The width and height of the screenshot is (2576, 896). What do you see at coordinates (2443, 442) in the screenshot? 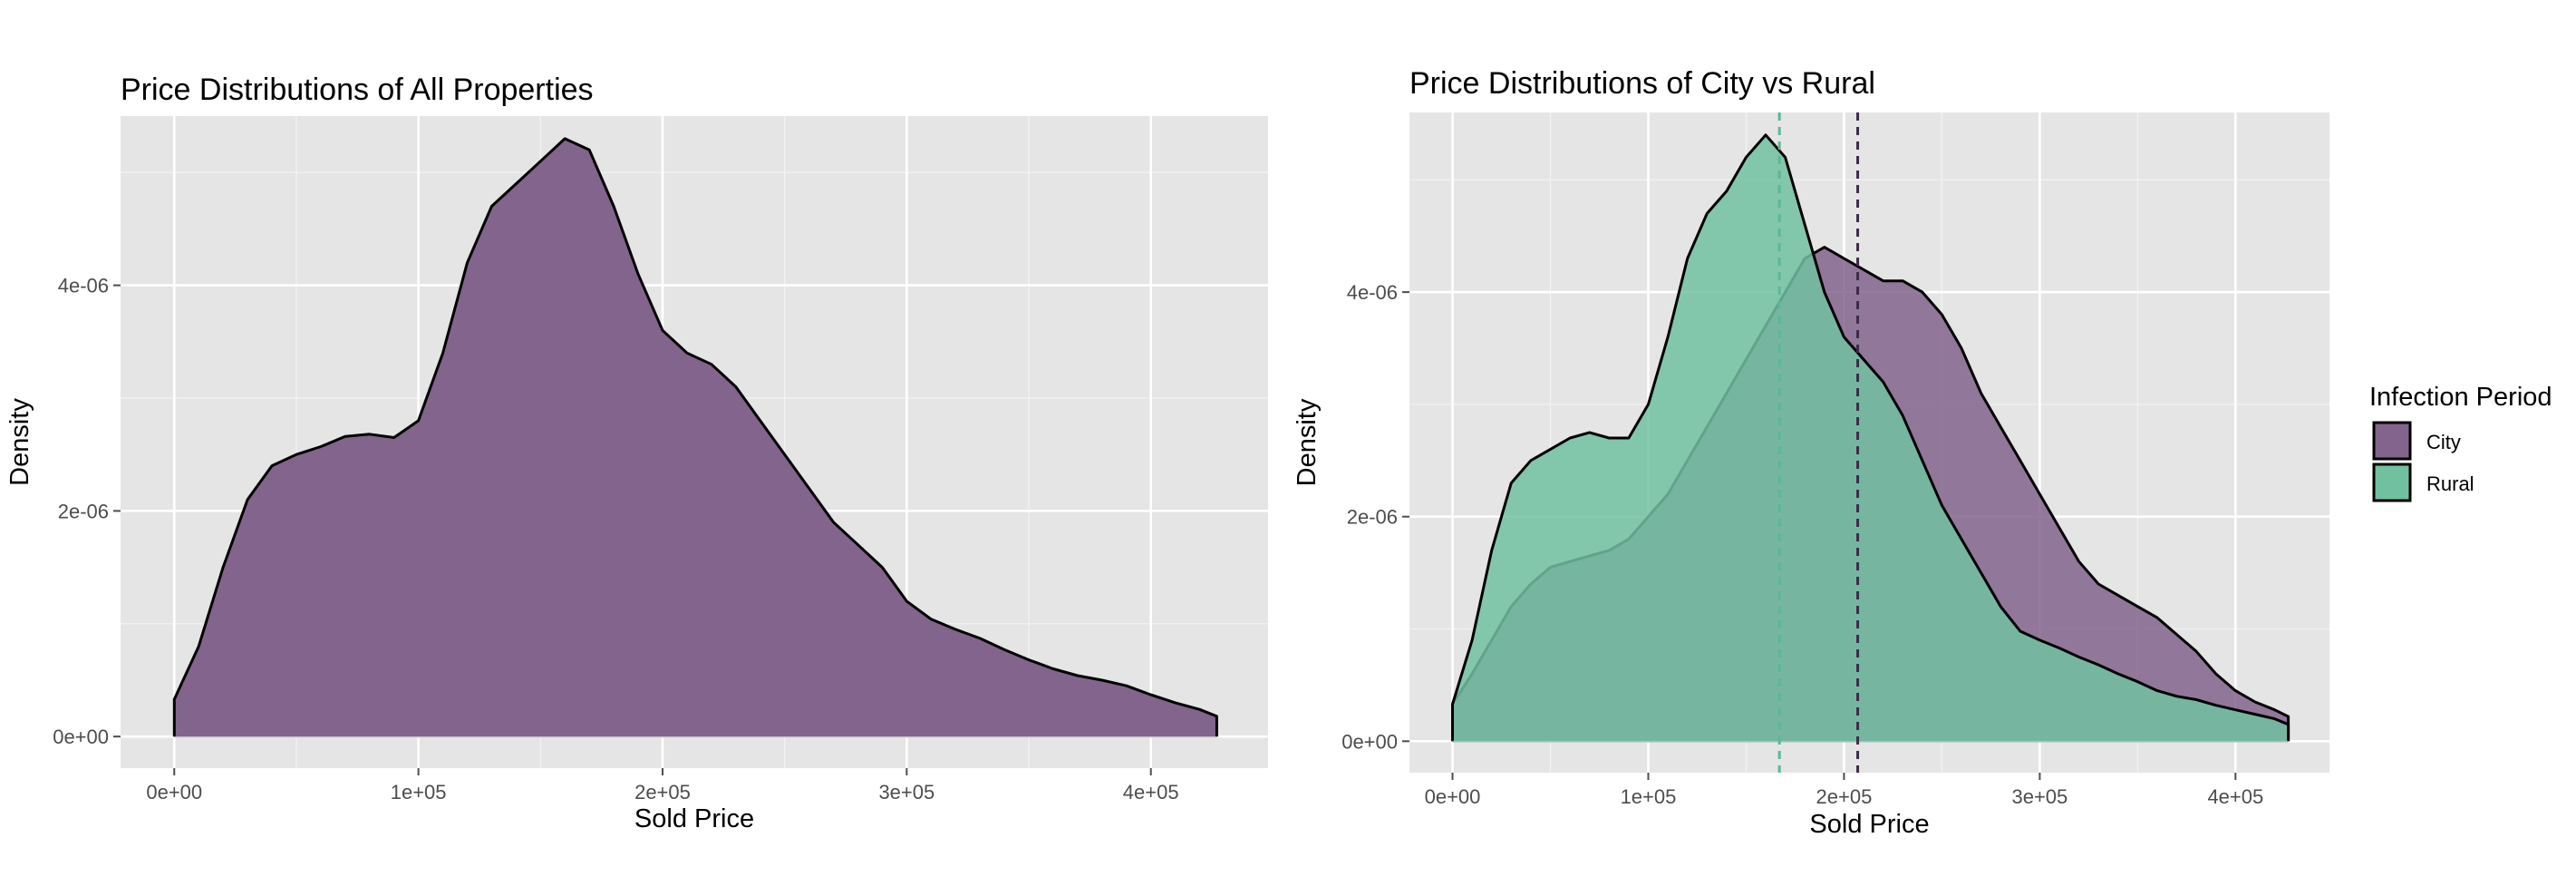
I see `legend-label-city: City` at bounding box center [2443, 442].